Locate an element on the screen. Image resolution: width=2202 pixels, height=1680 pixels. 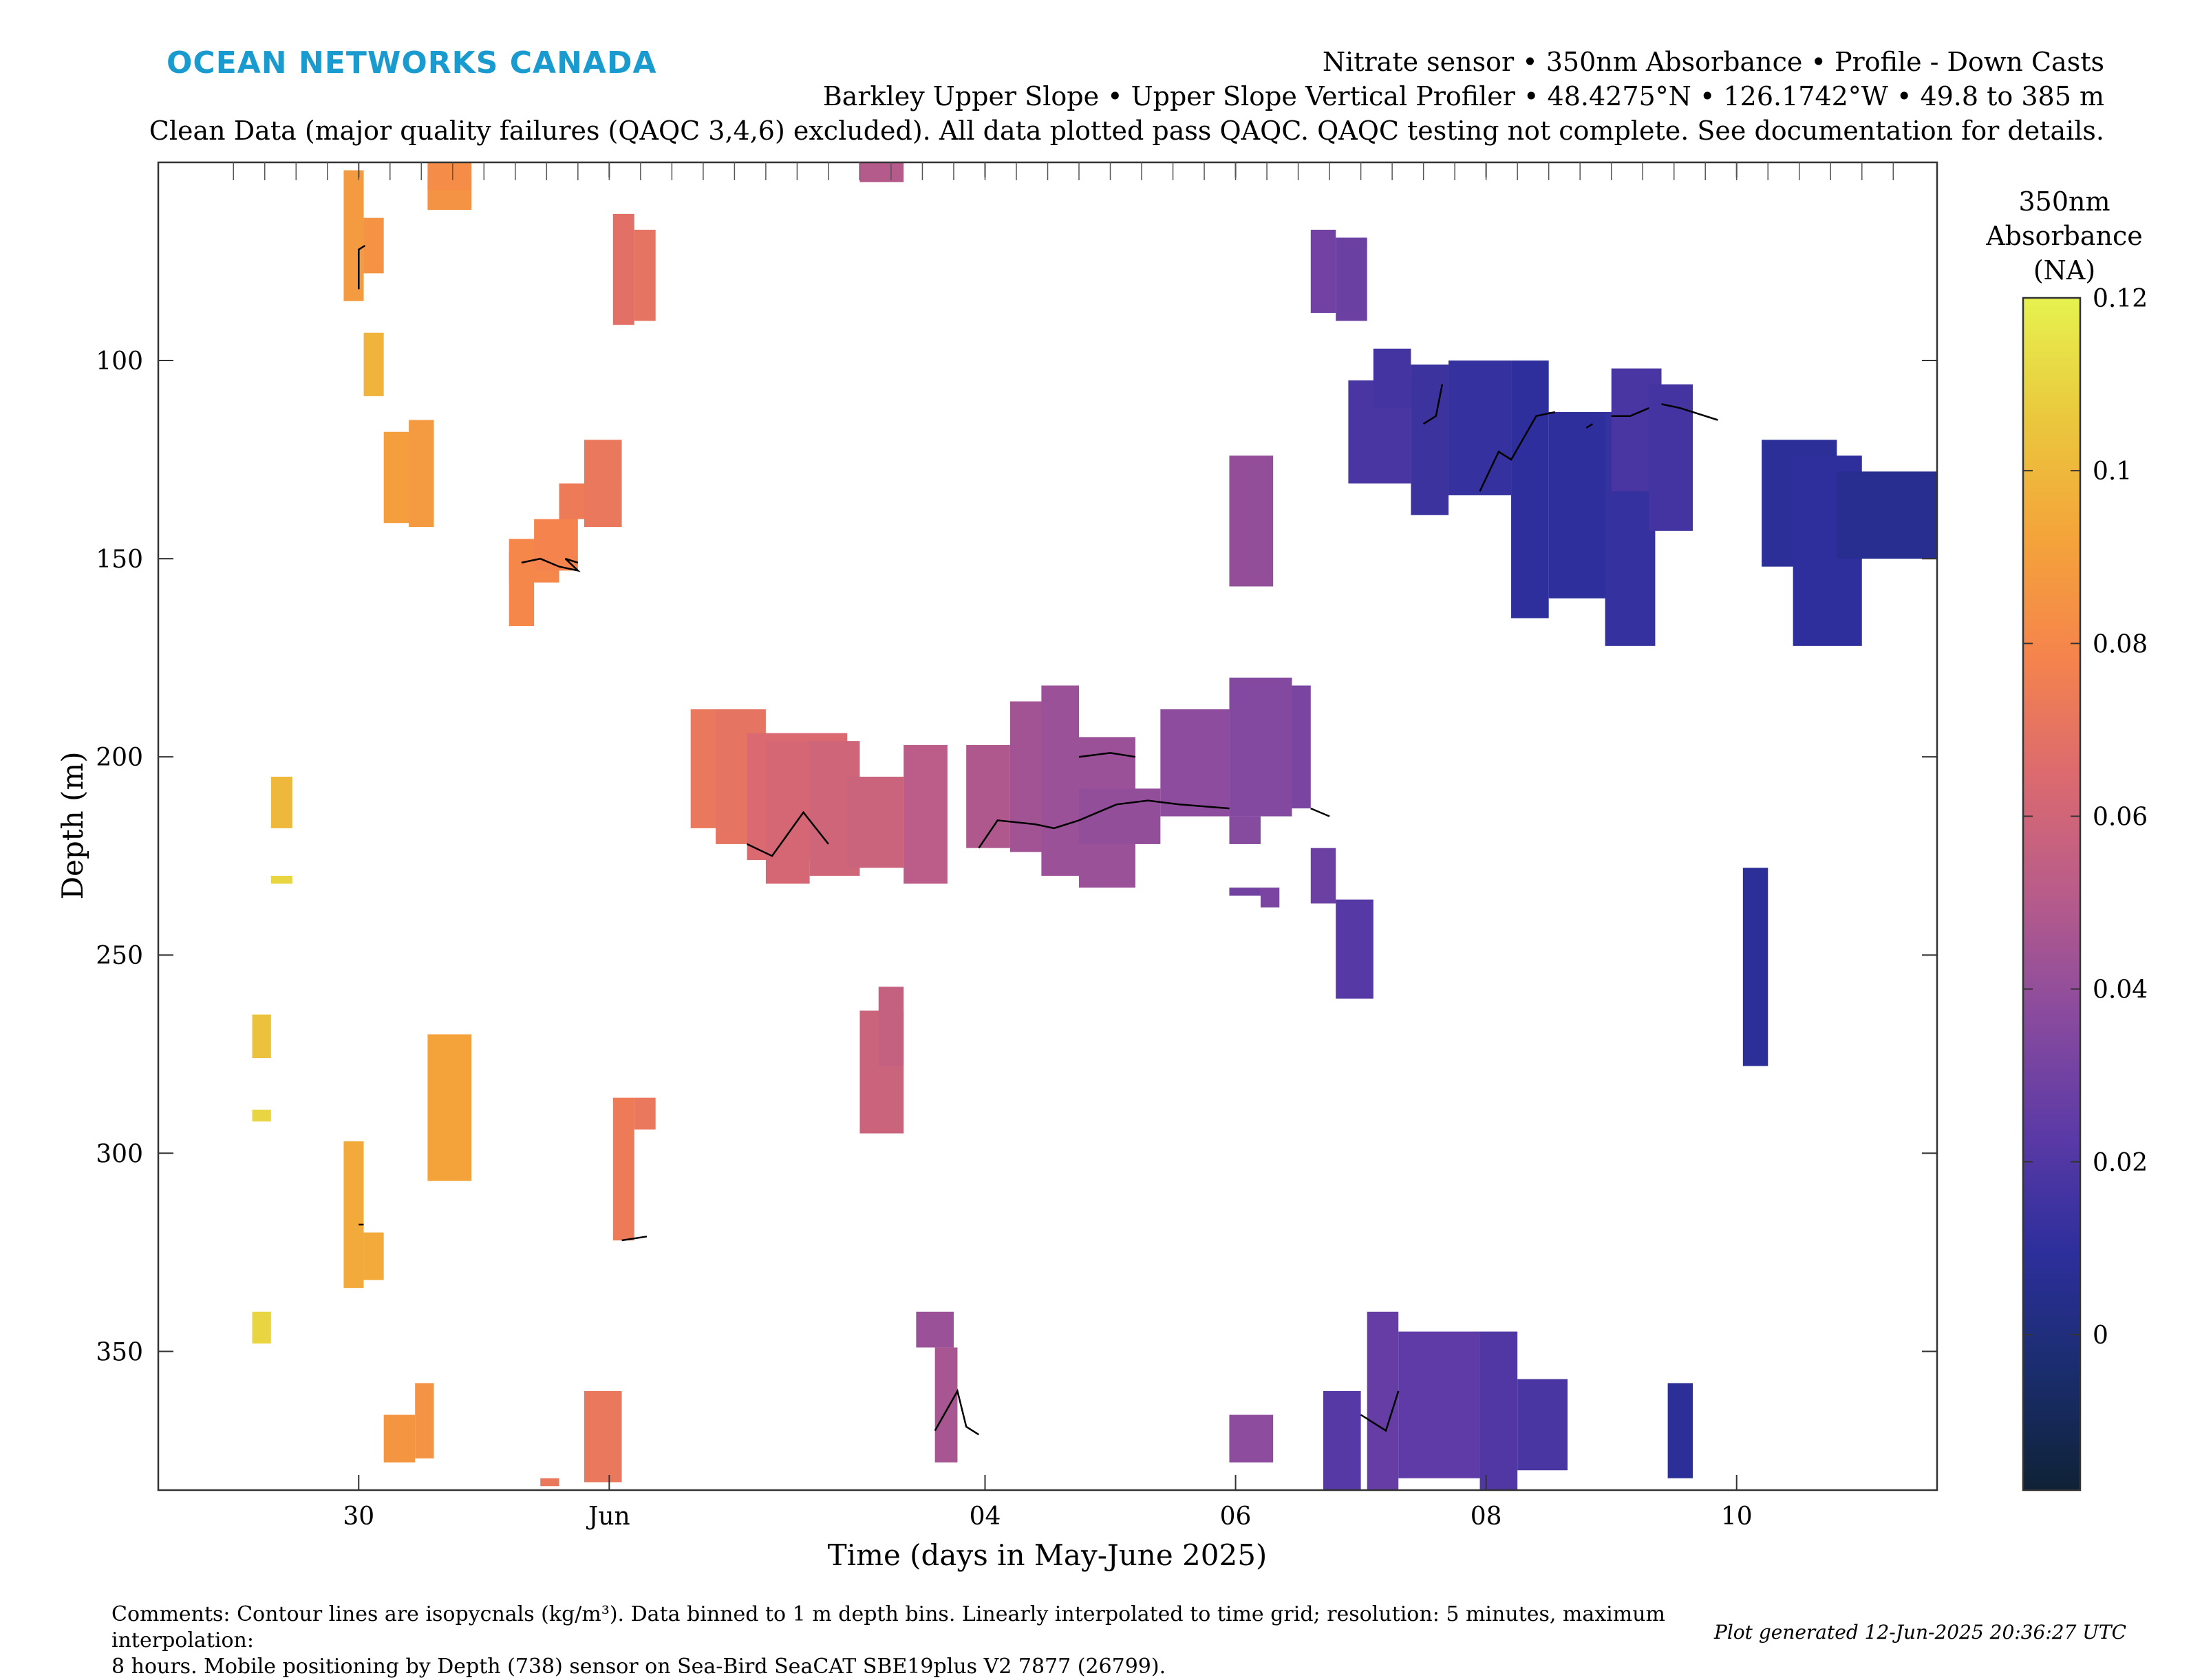
colorbar-tick-label: 0.04 is located at coordinates (2120, 990).